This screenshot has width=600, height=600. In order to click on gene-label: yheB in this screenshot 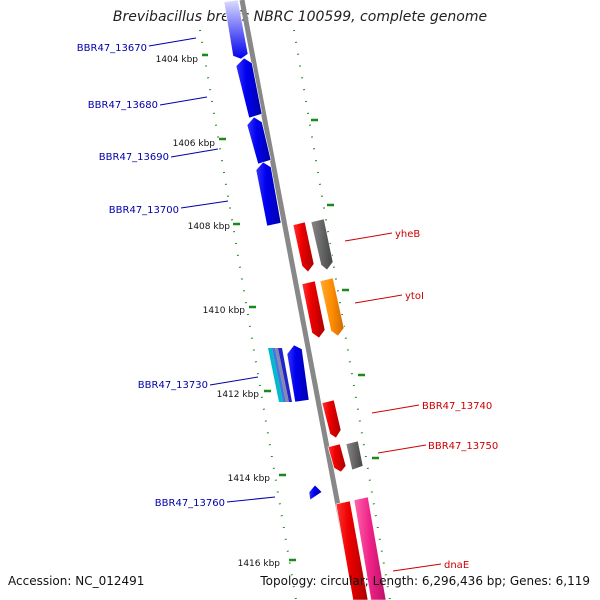, I will do `click(407, 234)`.